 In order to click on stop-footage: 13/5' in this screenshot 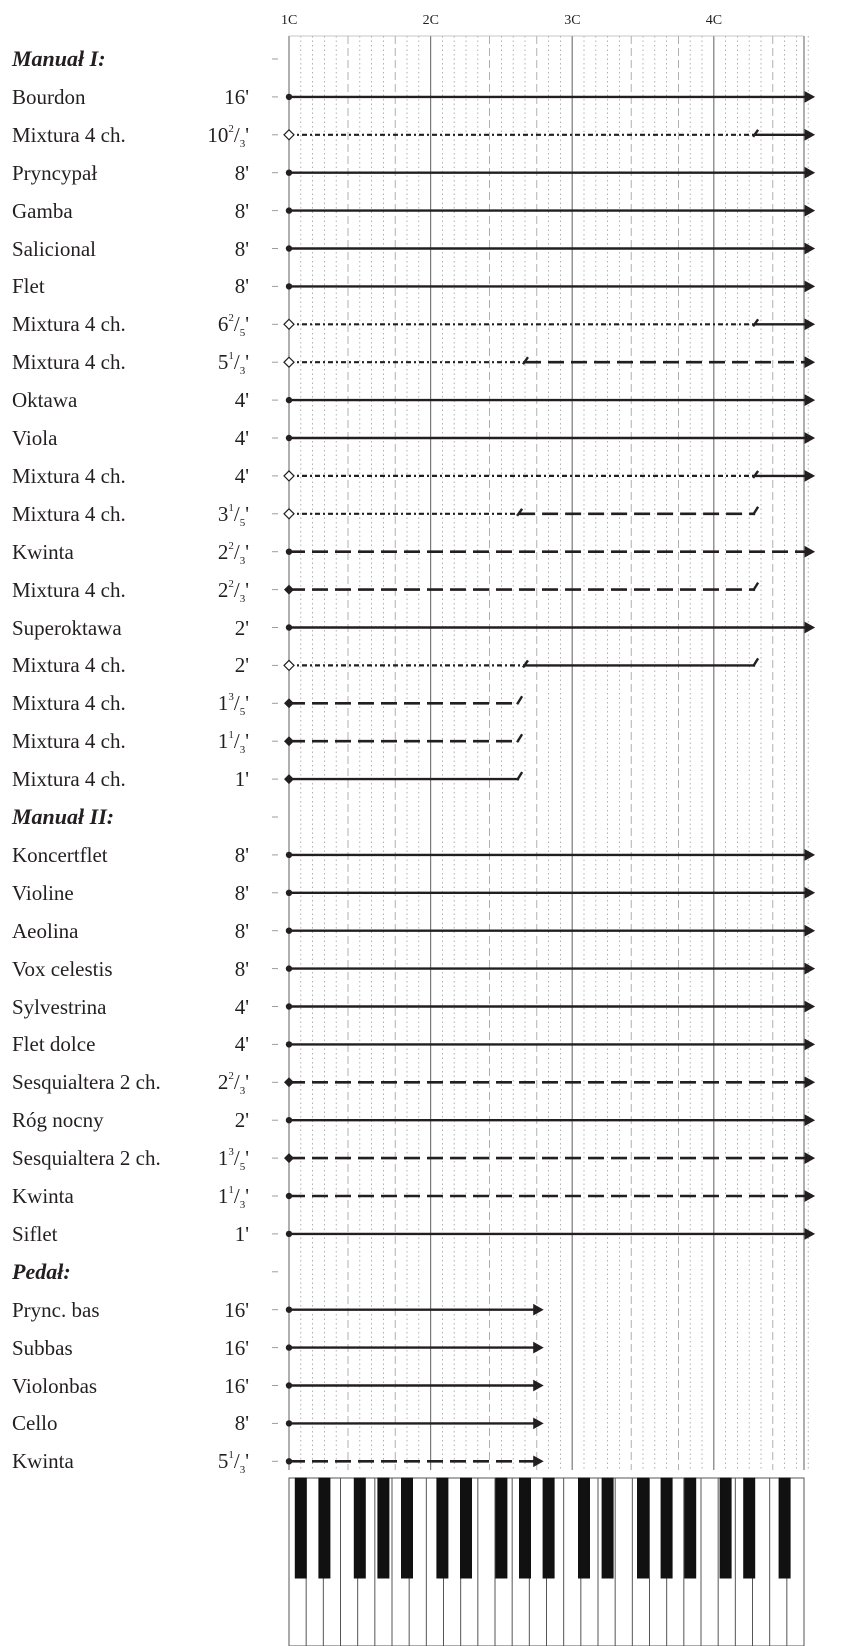, I will do `click(233, 1158)`.